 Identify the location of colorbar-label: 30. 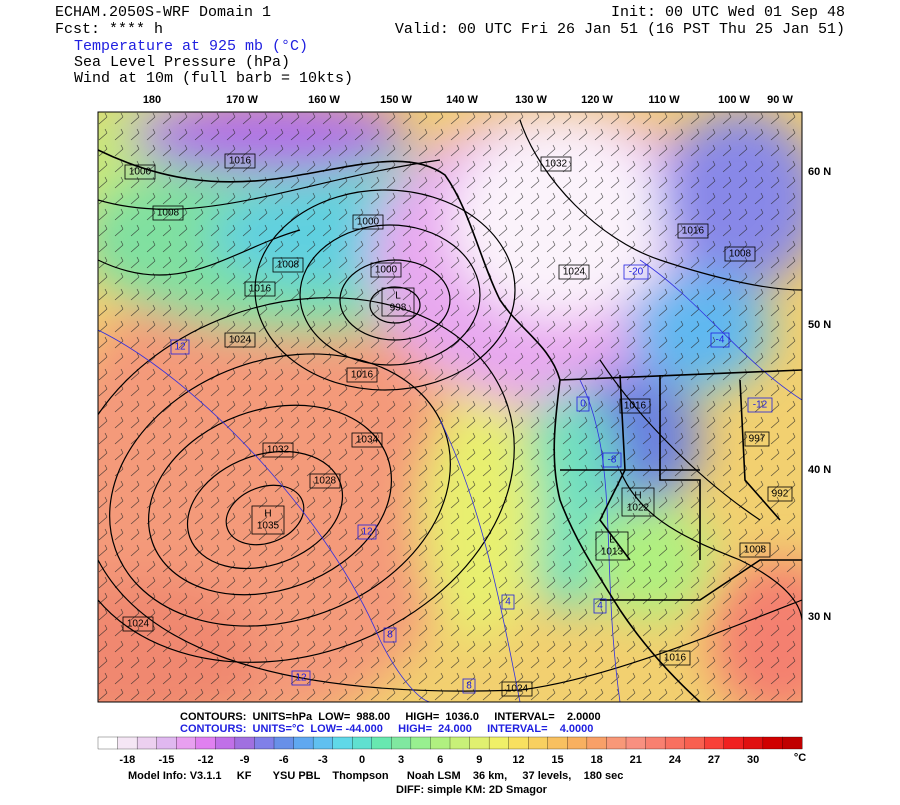
(753, 760).